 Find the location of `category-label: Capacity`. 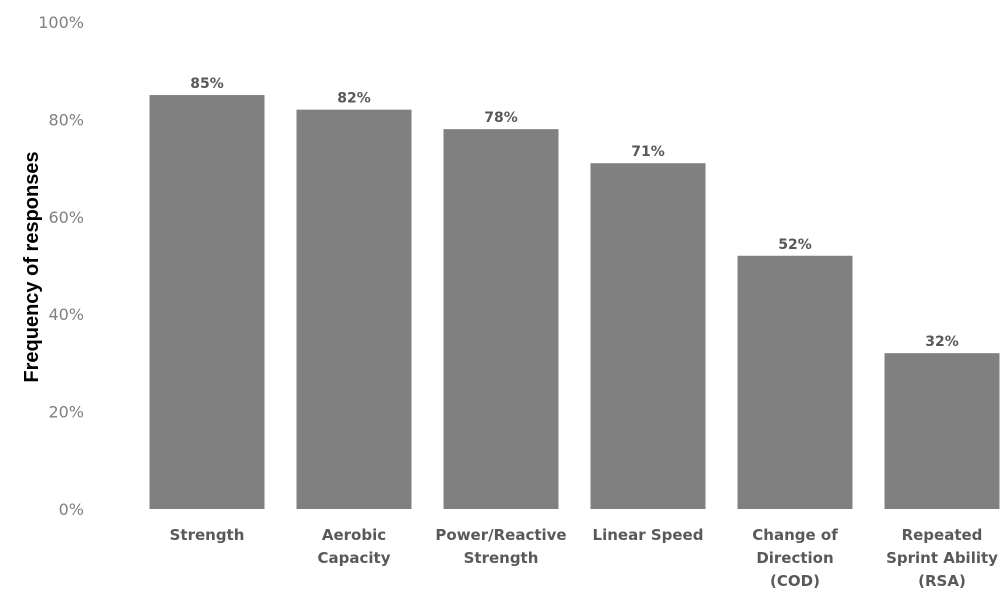

category-label: Capacity is located at coordinates (354, 558).